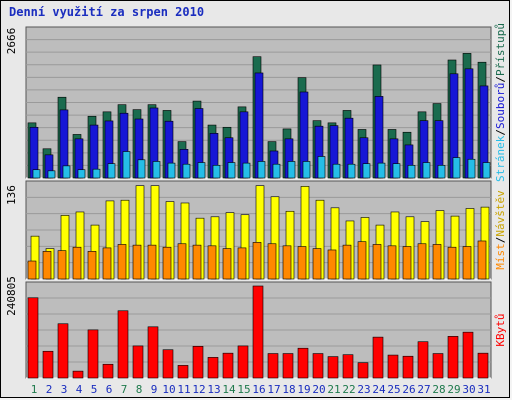 This screenshot has height=400, width=512. Describe the element at coordinates (34, 389) in the screenshot. I see `x-axis-tick: 1` at that location.